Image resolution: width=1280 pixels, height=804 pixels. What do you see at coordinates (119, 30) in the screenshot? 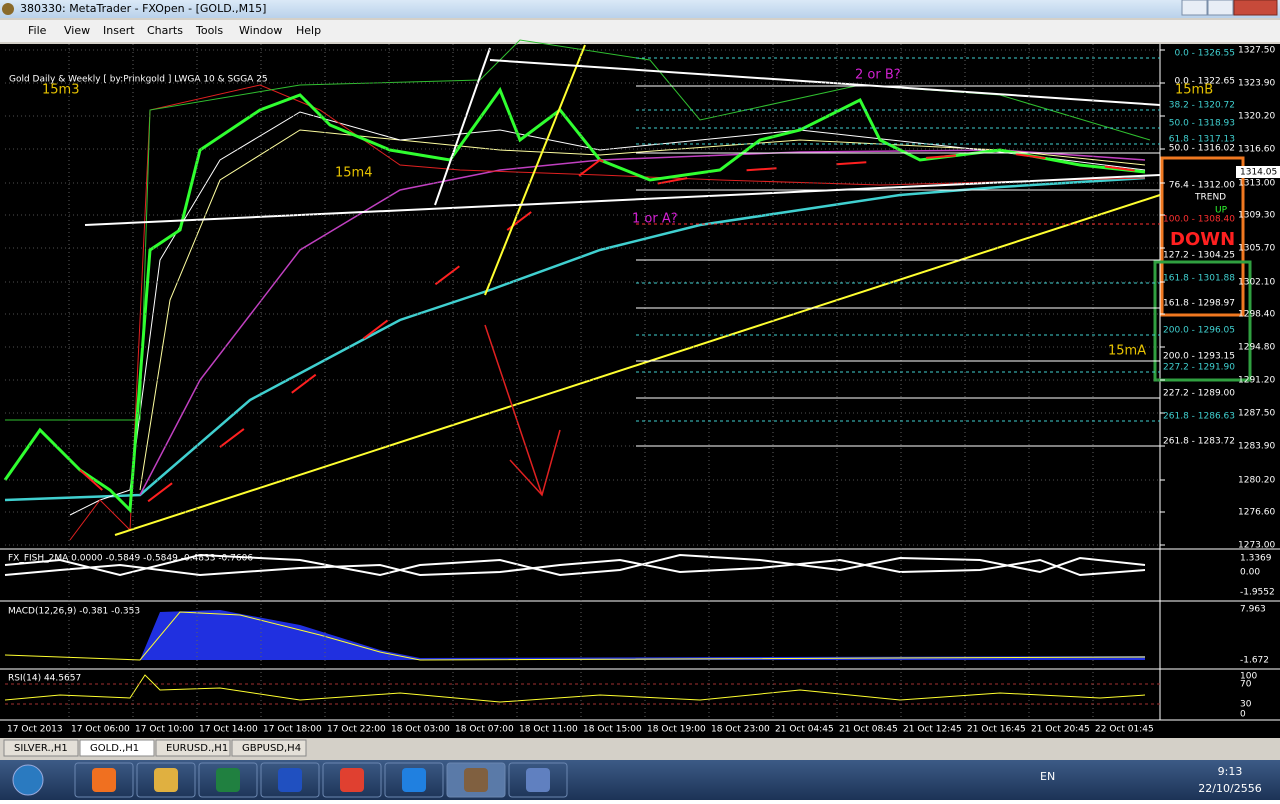
I see `menu-item: Insert` at bounding box center [119, 30].